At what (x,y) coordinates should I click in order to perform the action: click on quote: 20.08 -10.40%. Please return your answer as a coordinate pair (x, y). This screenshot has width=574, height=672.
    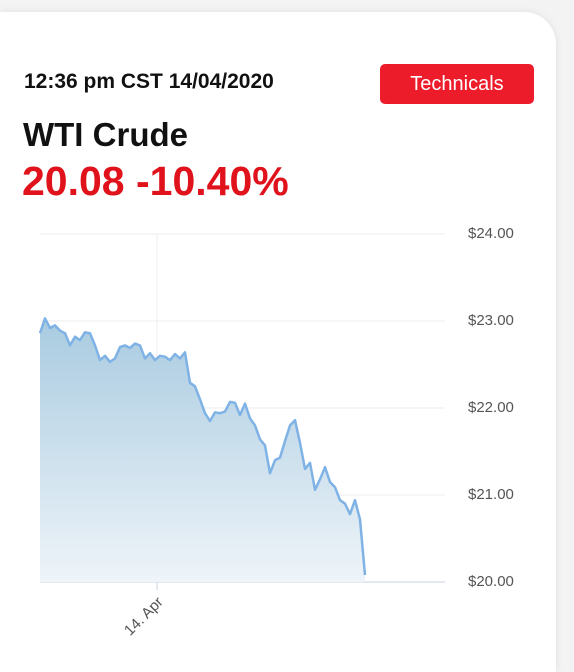
    Looking at the image, I should click on (155, 181).